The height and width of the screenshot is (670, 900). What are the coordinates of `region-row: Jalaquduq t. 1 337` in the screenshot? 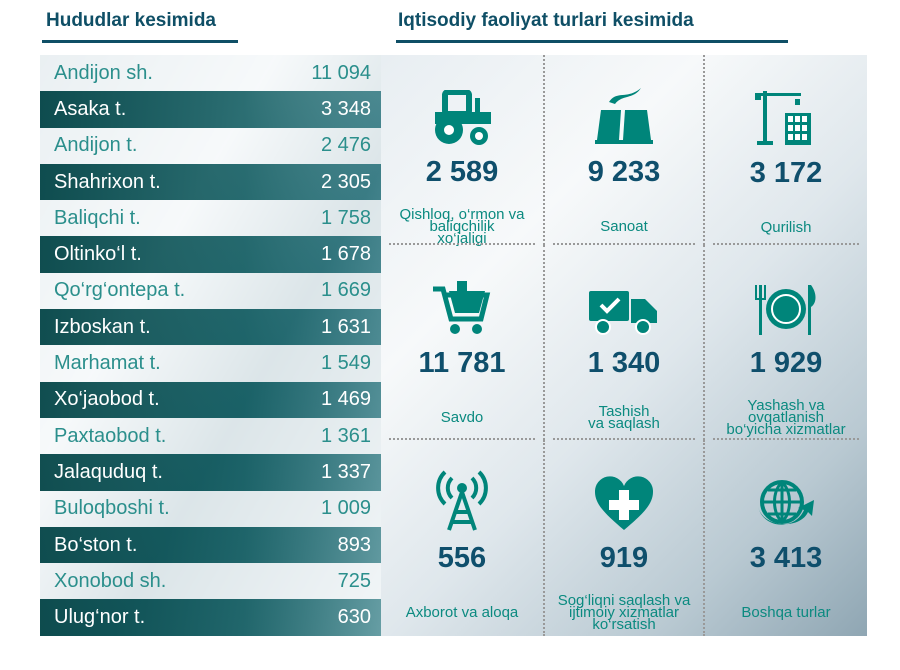 It's located at (210, 472).